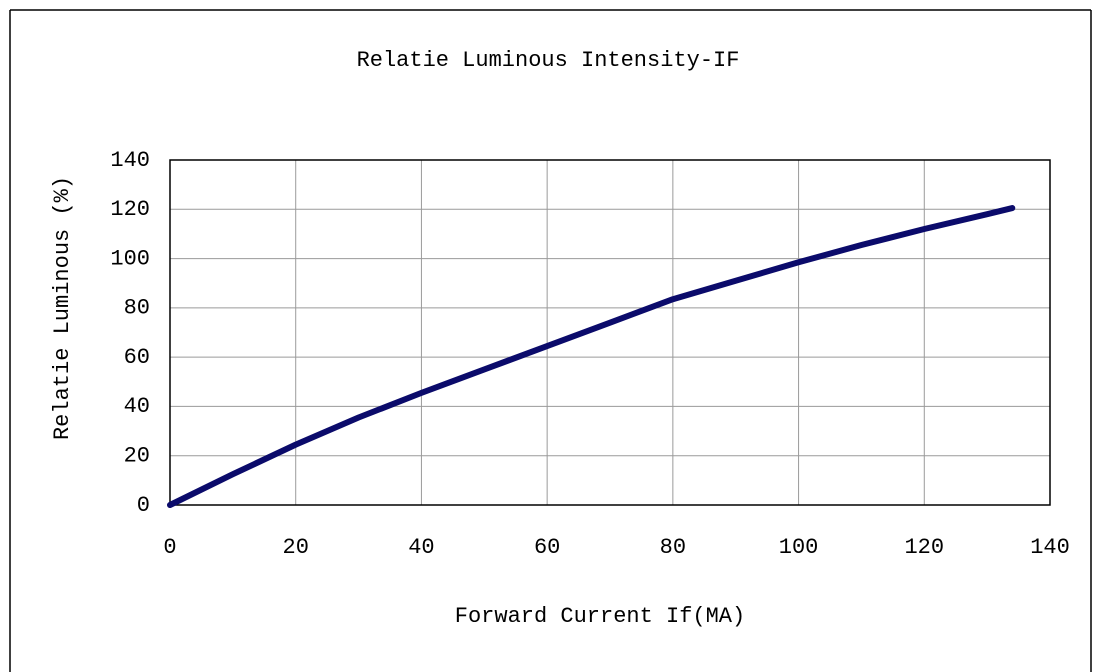 The image size is (1101, 672). What do you see at coordinates (600, 616) in the screenshot?
I see `x-axis-label: Forward Current If(MA)` at bounding box center [600, 616].